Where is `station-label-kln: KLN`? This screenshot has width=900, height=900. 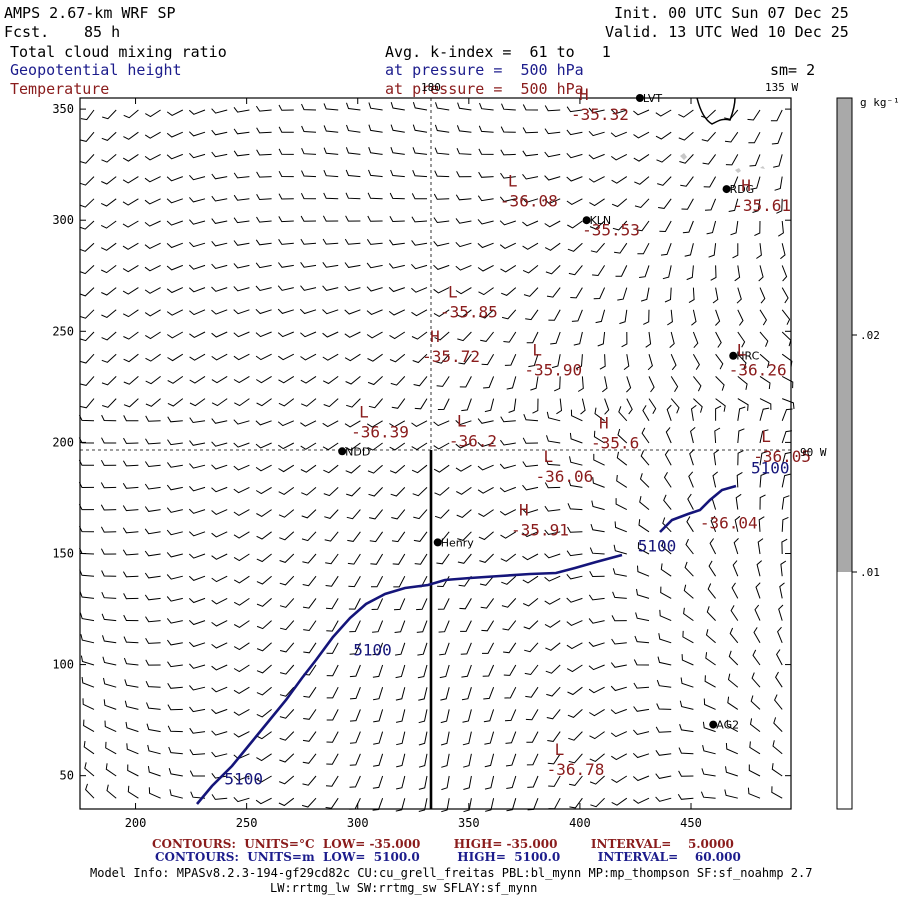 station-label-kln: KLN is located at coordinates (601, 220).